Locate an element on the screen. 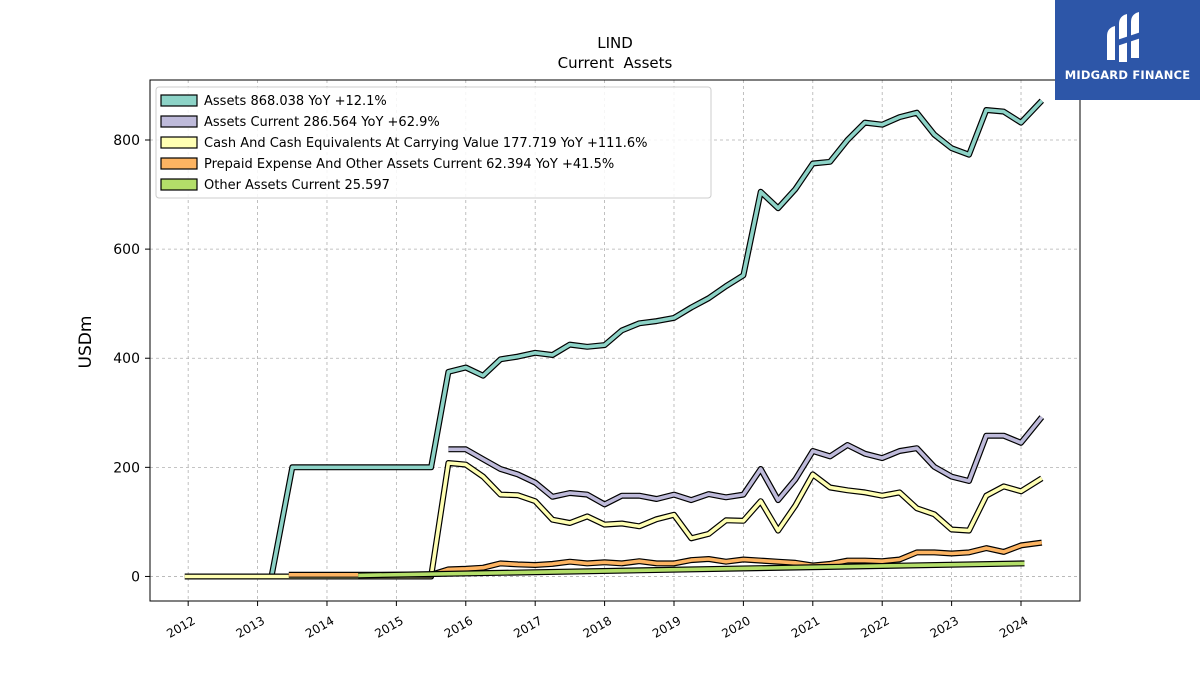 Image resolution: width=1200 pixels, height=675 pixels. x-tick-label: 2016 is located at coordinates (458, 626).